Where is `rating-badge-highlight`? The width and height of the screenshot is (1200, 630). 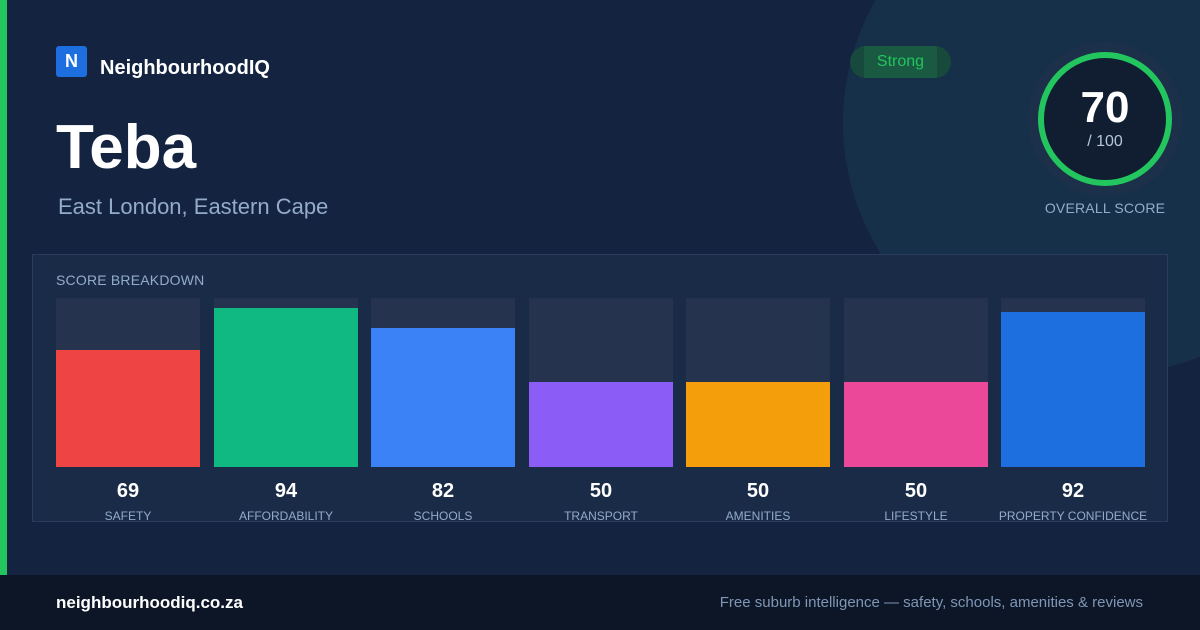 rating-badge-highlight is located at coordinates (900, 62).